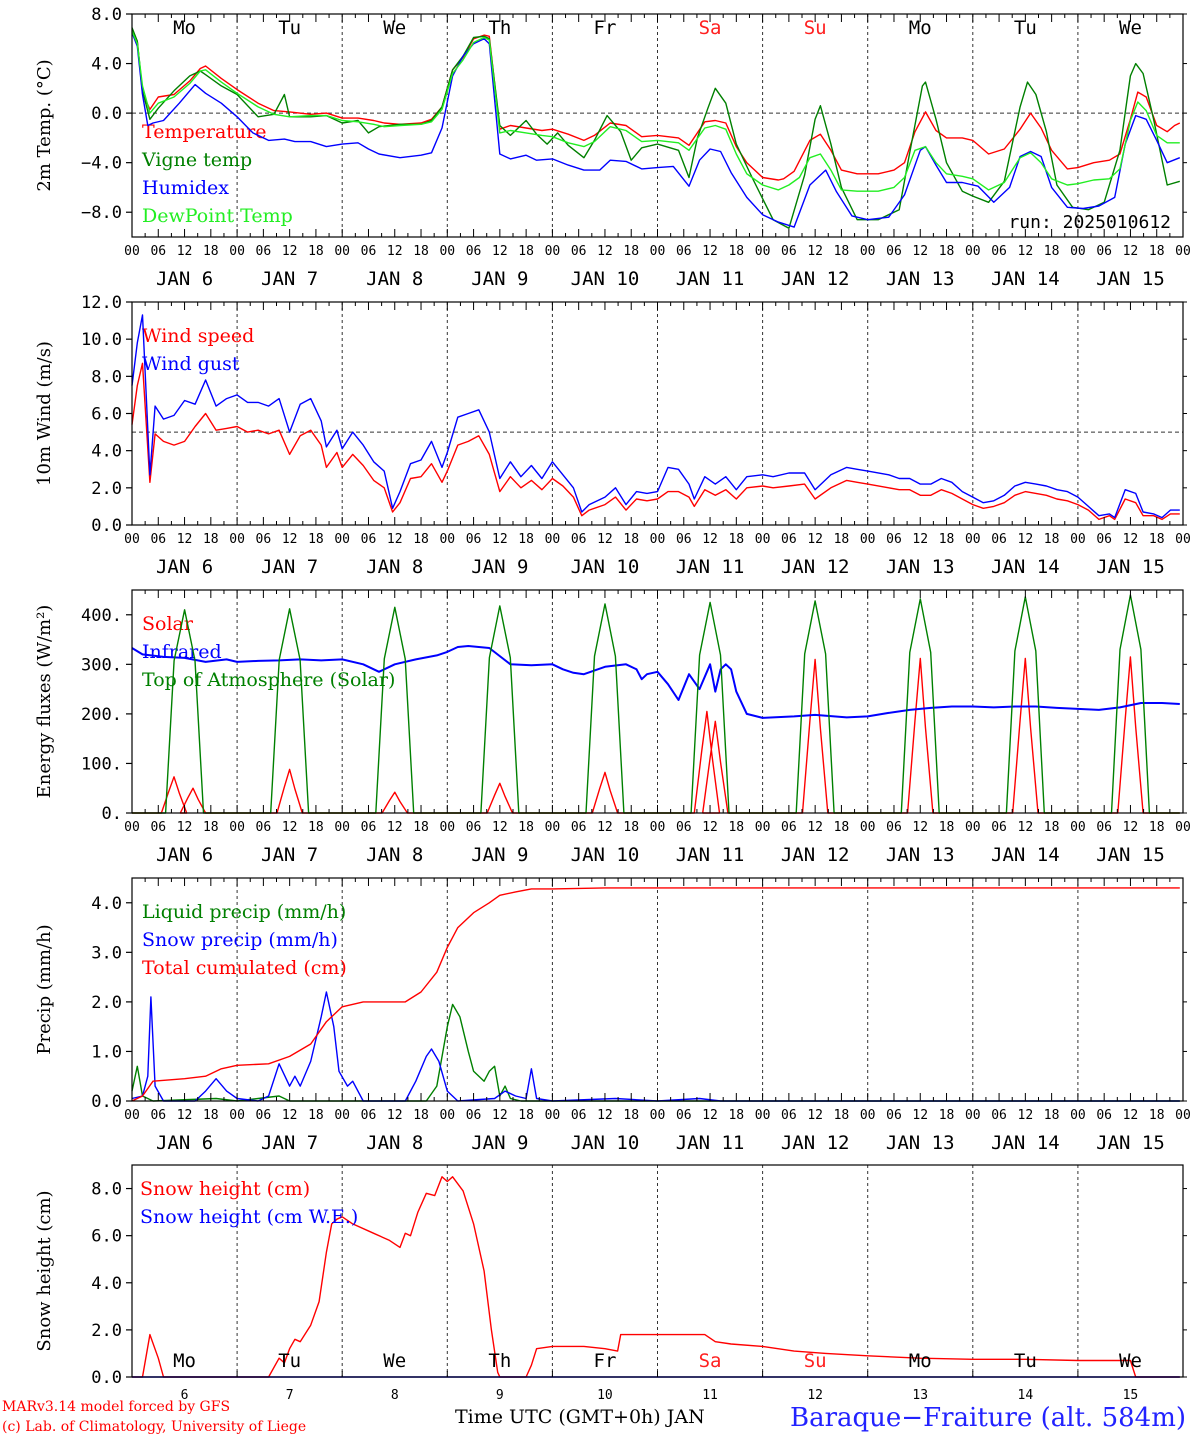 The image size is (1194, 1440). Describe the element at coordinates (182, 652) in the screenshot. I see `legend-entry: Infrared` at that location.